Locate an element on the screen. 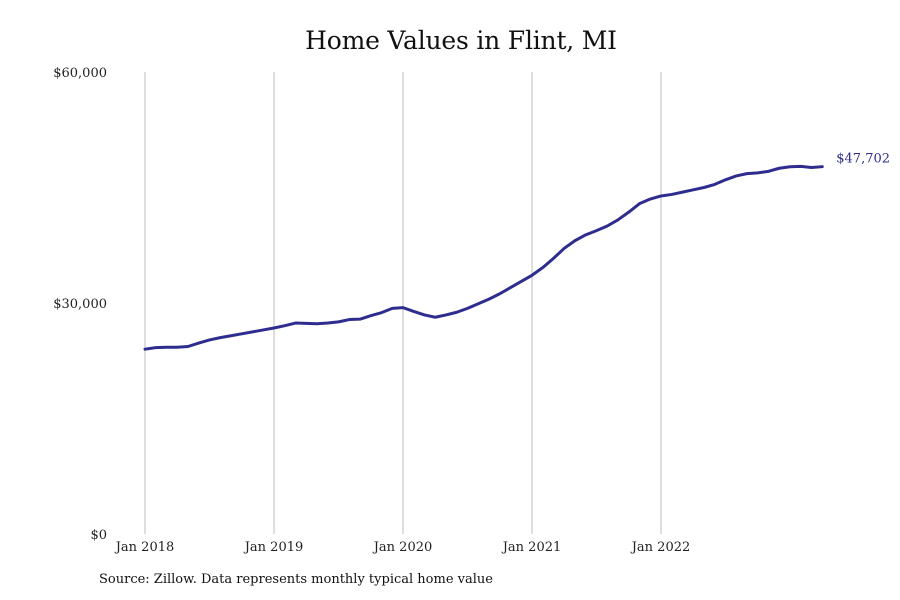 This screenshot has height=600, width=900. y-tick-label: $0 is located at coordinates (98, 535).